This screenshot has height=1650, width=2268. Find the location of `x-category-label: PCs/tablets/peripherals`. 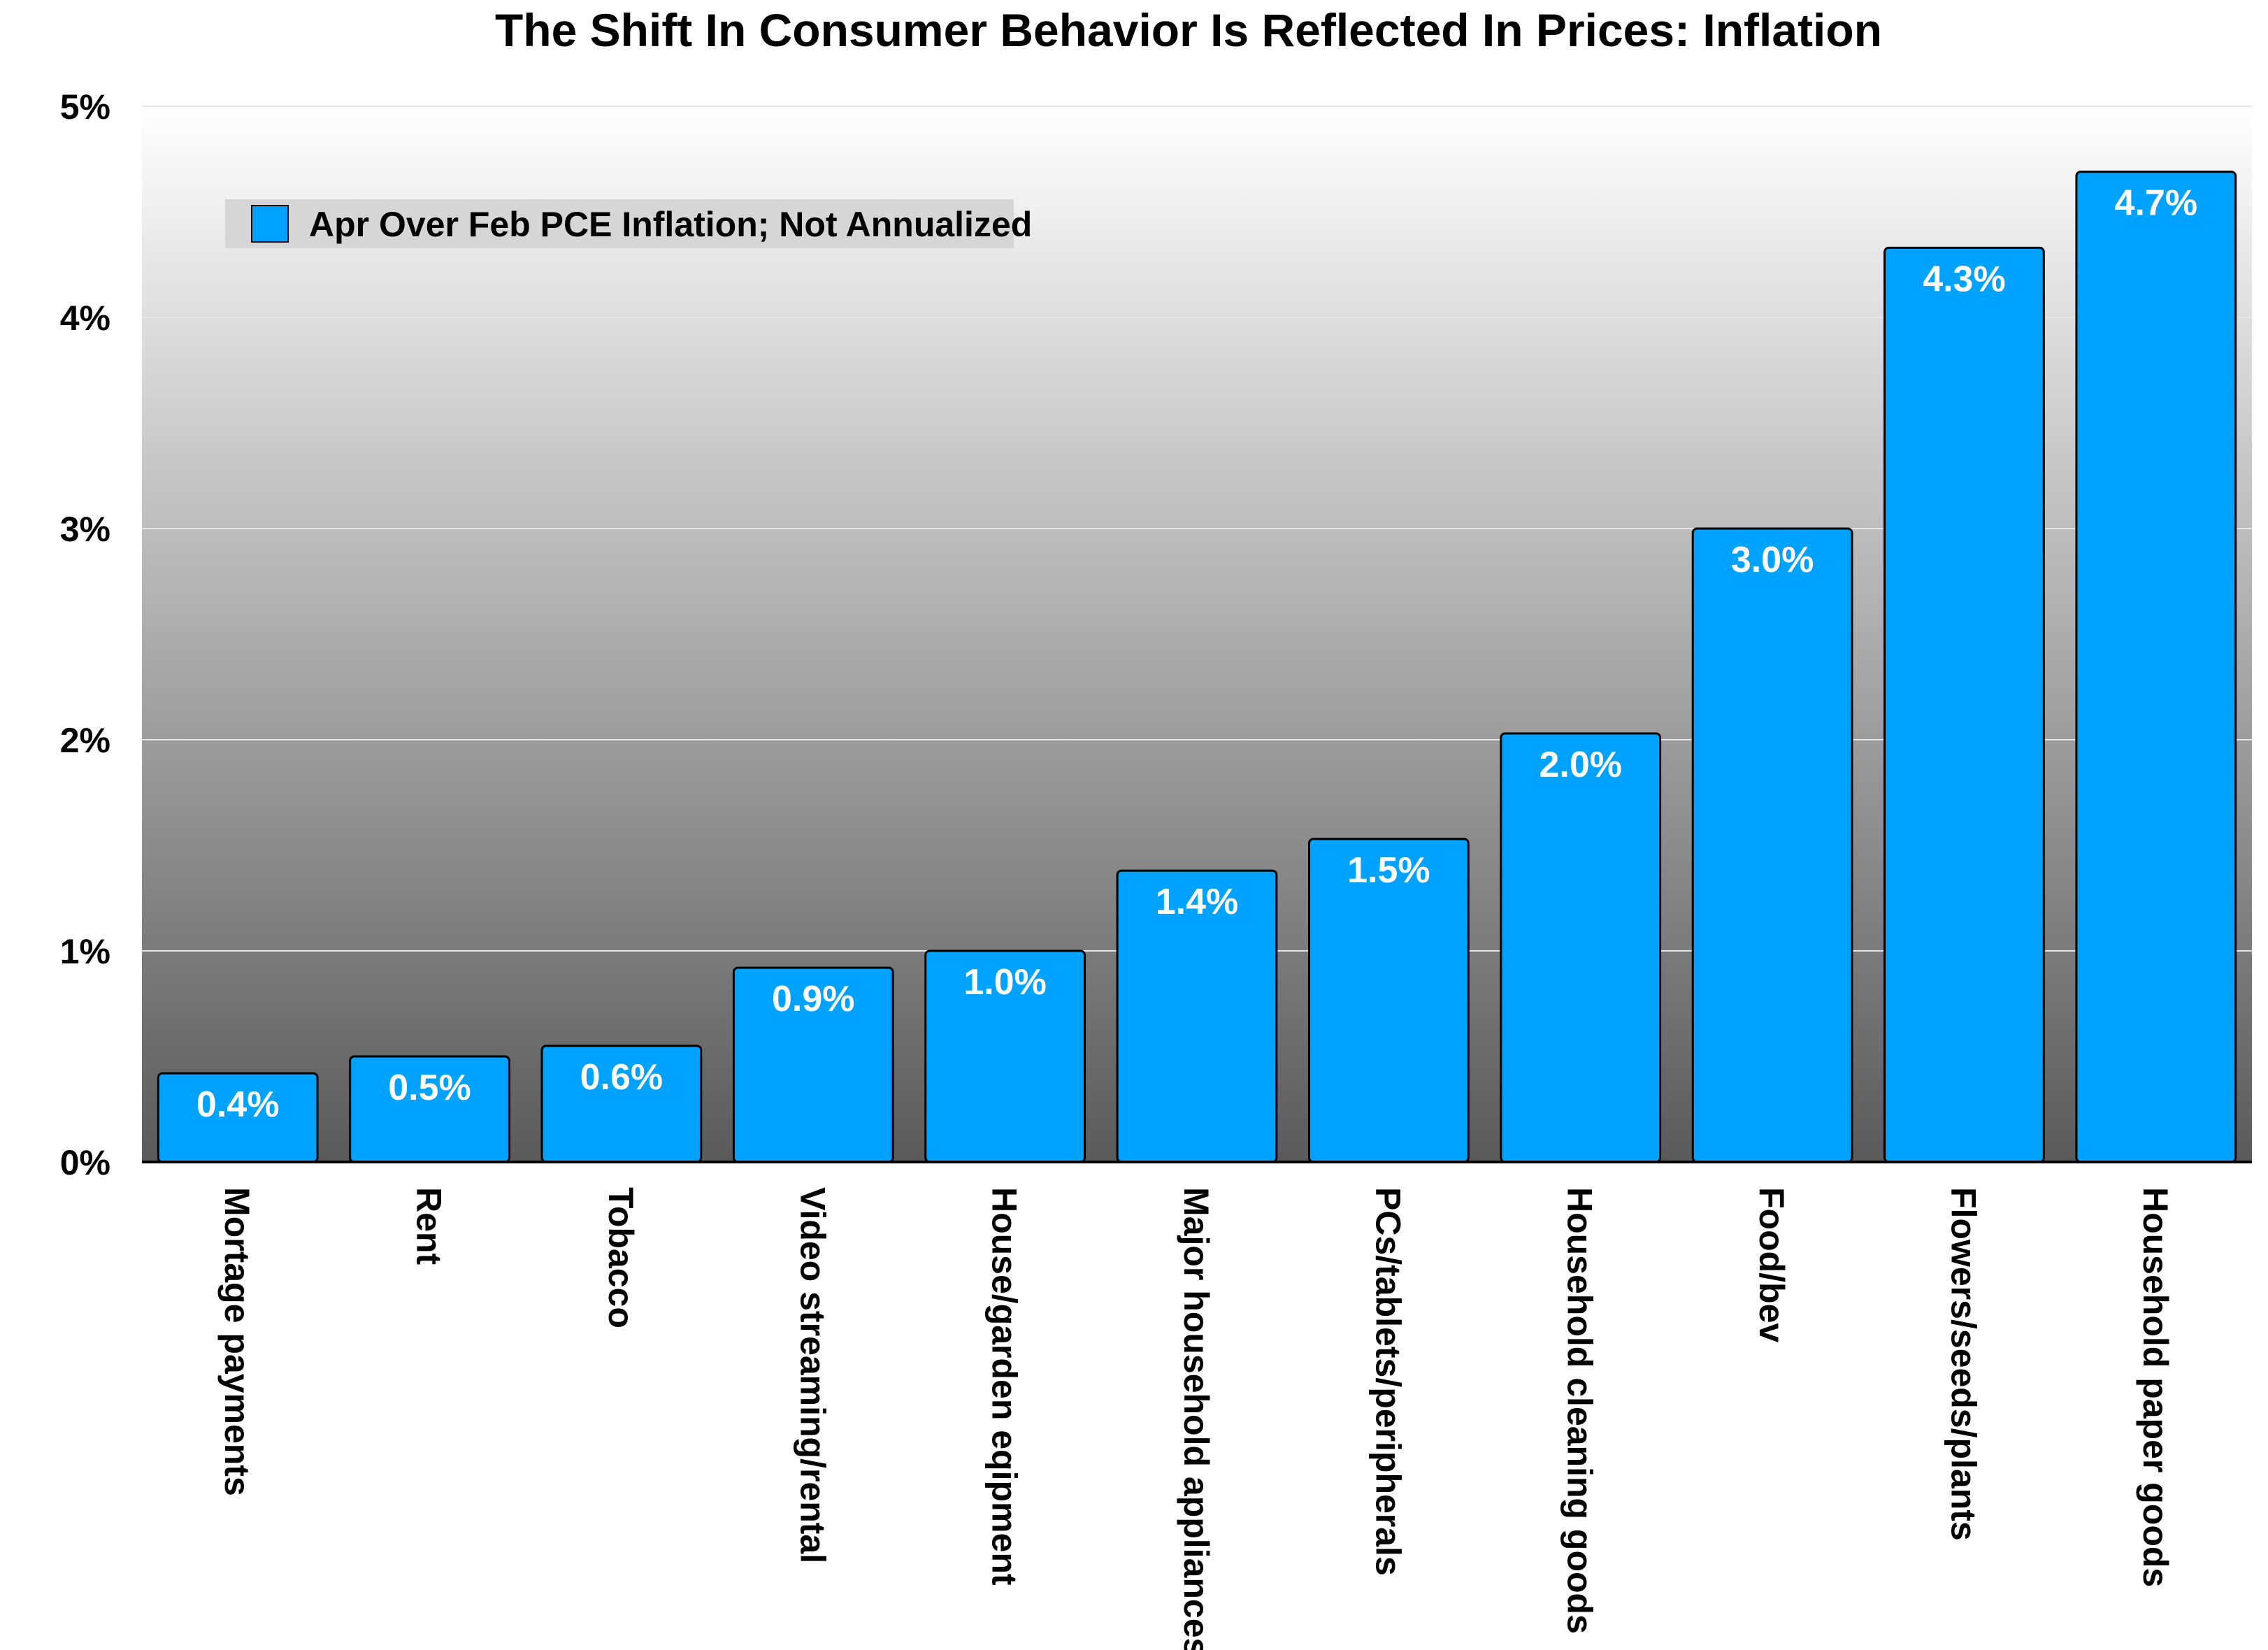

x-category-label: PCs/tablets/peripherals is located at coordinates (1387, 1382).